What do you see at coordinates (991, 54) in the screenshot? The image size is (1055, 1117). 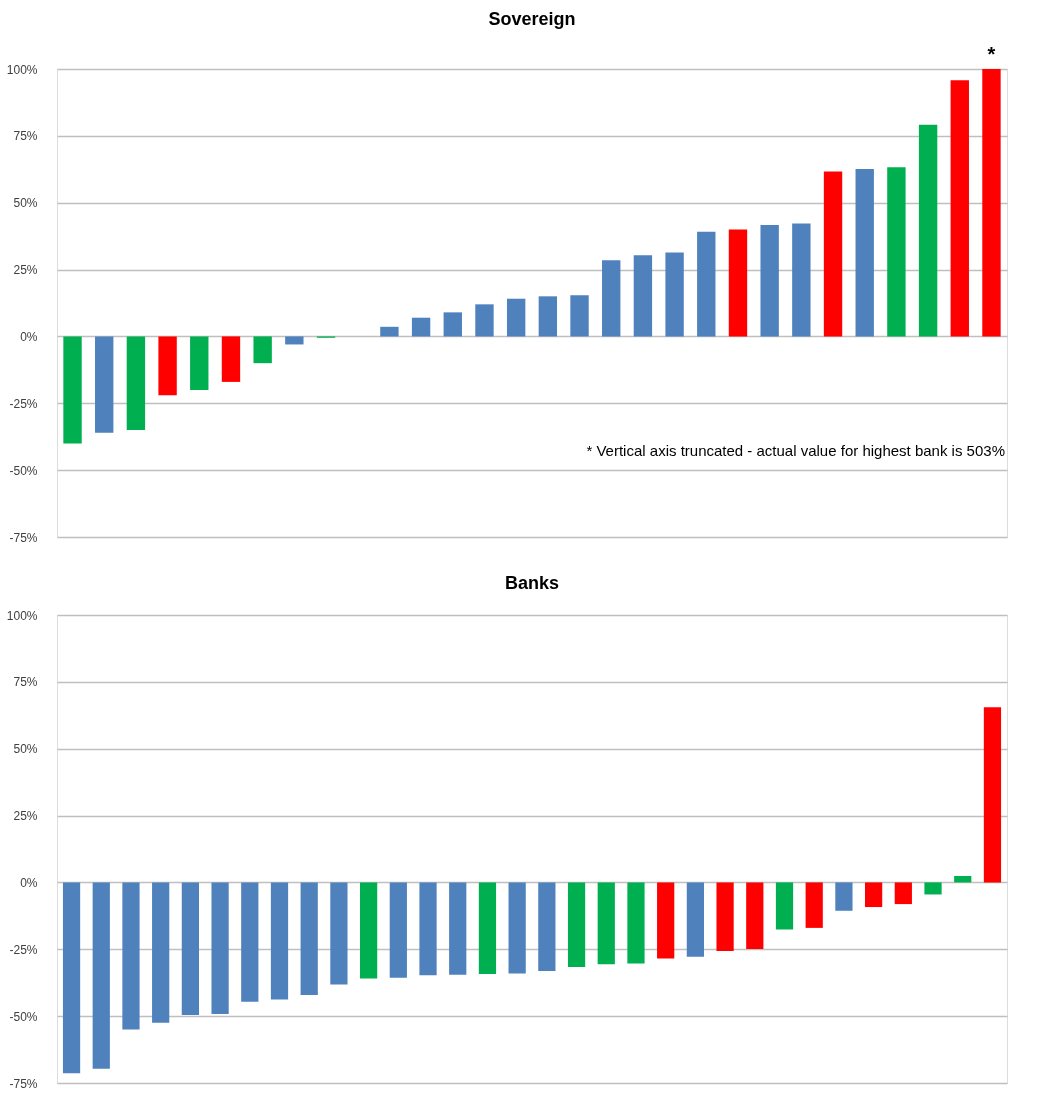 I see `annotation: *` at bounding box center [991, 54].